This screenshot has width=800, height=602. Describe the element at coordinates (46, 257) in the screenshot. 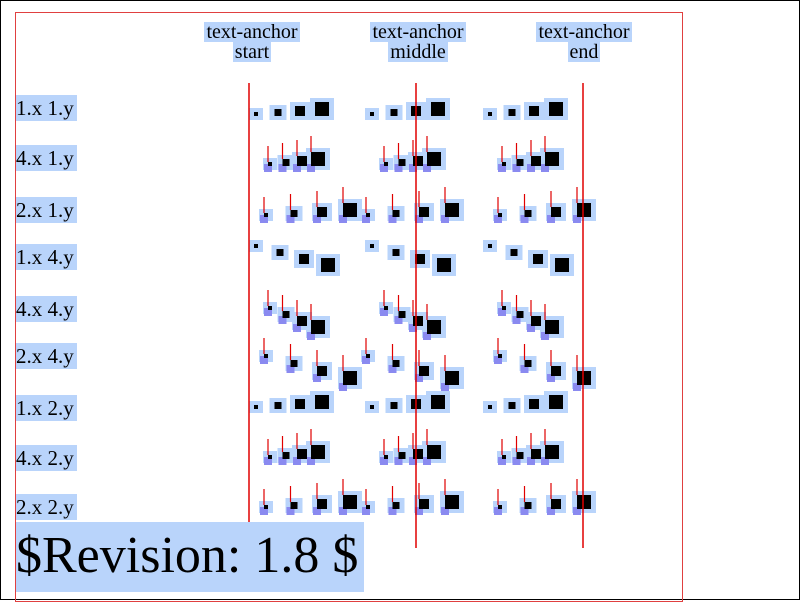

I see `row-label: 1.x 4.y` at that location.